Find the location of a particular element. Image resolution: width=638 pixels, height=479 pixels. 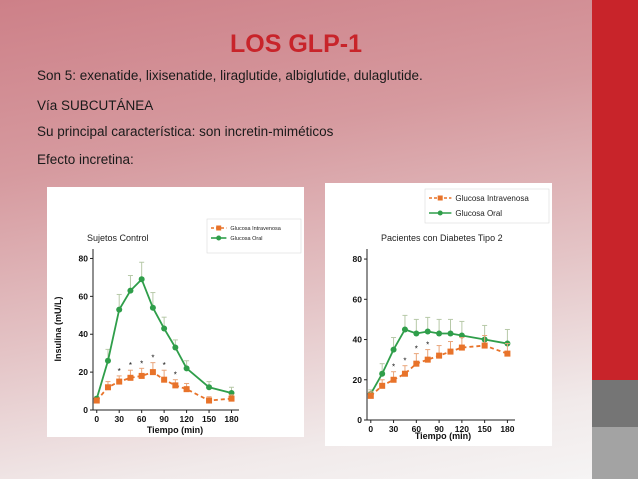

chart-title: Pacientes con Diabetes Tipo 2 is located at coordinates (442, 238).